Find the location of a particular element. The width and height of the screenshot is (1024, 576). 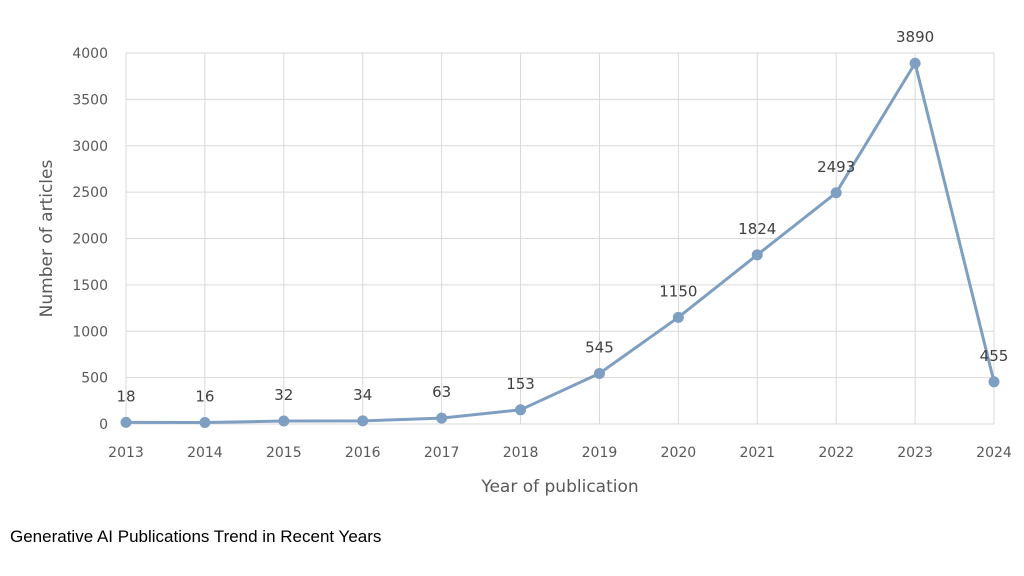

x-tick-label: 2014 is located at coordinates (205, 453).